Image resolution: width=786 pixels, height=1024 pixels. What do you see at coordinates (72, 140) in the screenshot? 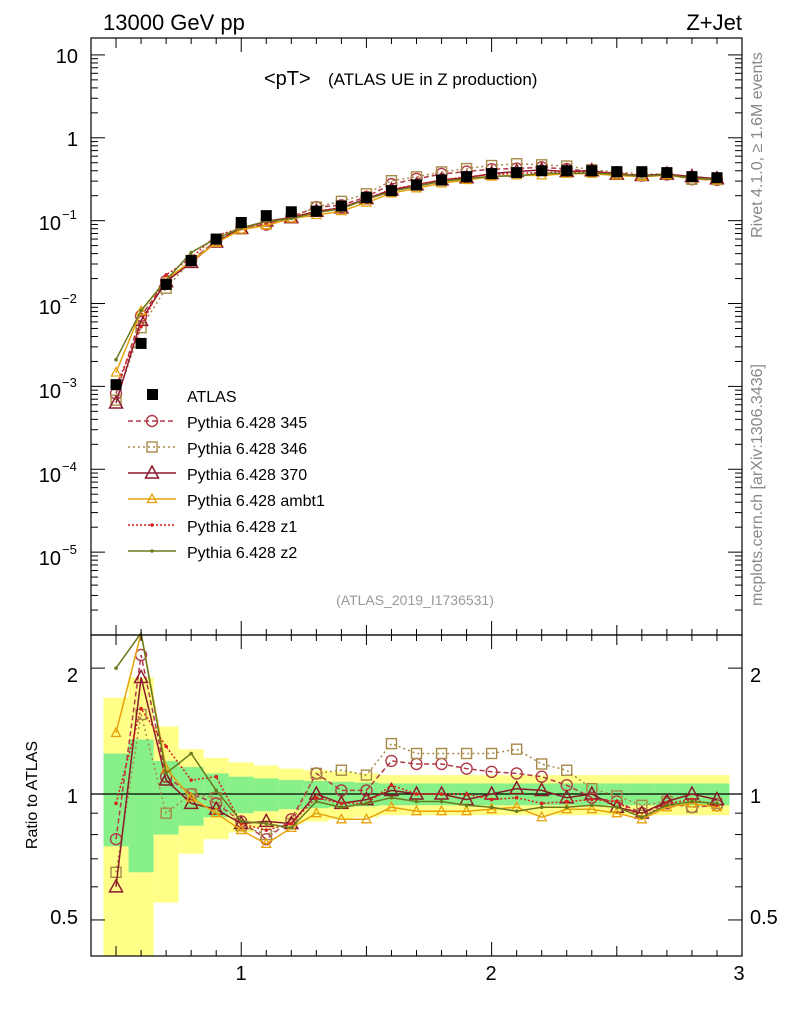
I see `y-tick-label: 1` at bounding box center [72, 140].